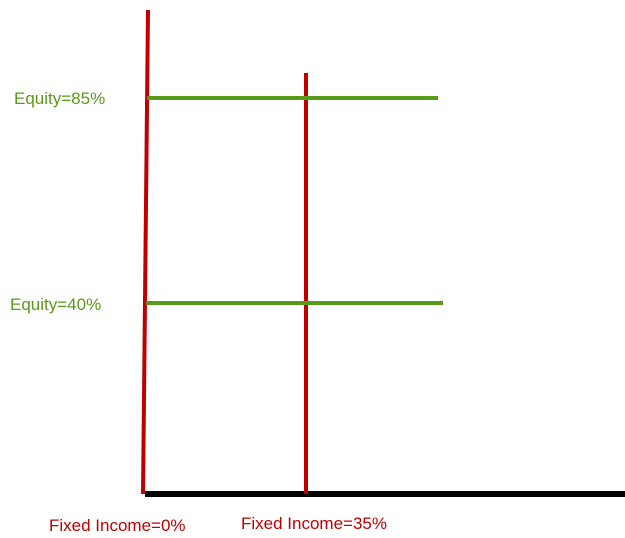  What do you see at coordinates (314, 523) in the screenshot?
I see `fixed-income-35-label: Fixed Income=35%` at bounding box center [314, 523].